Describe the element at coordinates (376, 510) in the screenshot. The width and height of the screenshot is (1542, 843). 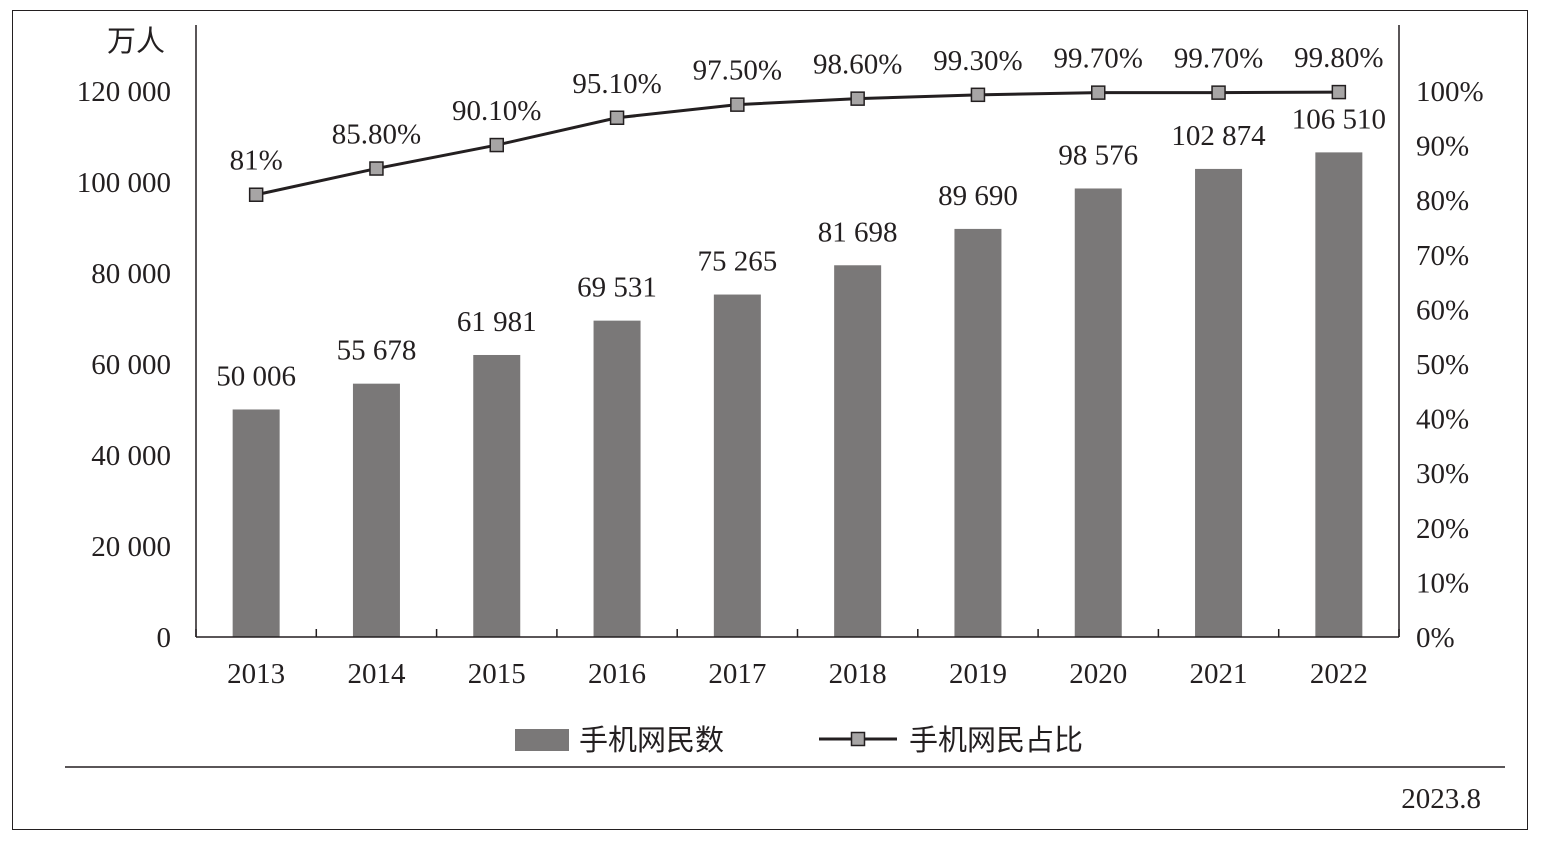
I see `bar-2014` at that location.